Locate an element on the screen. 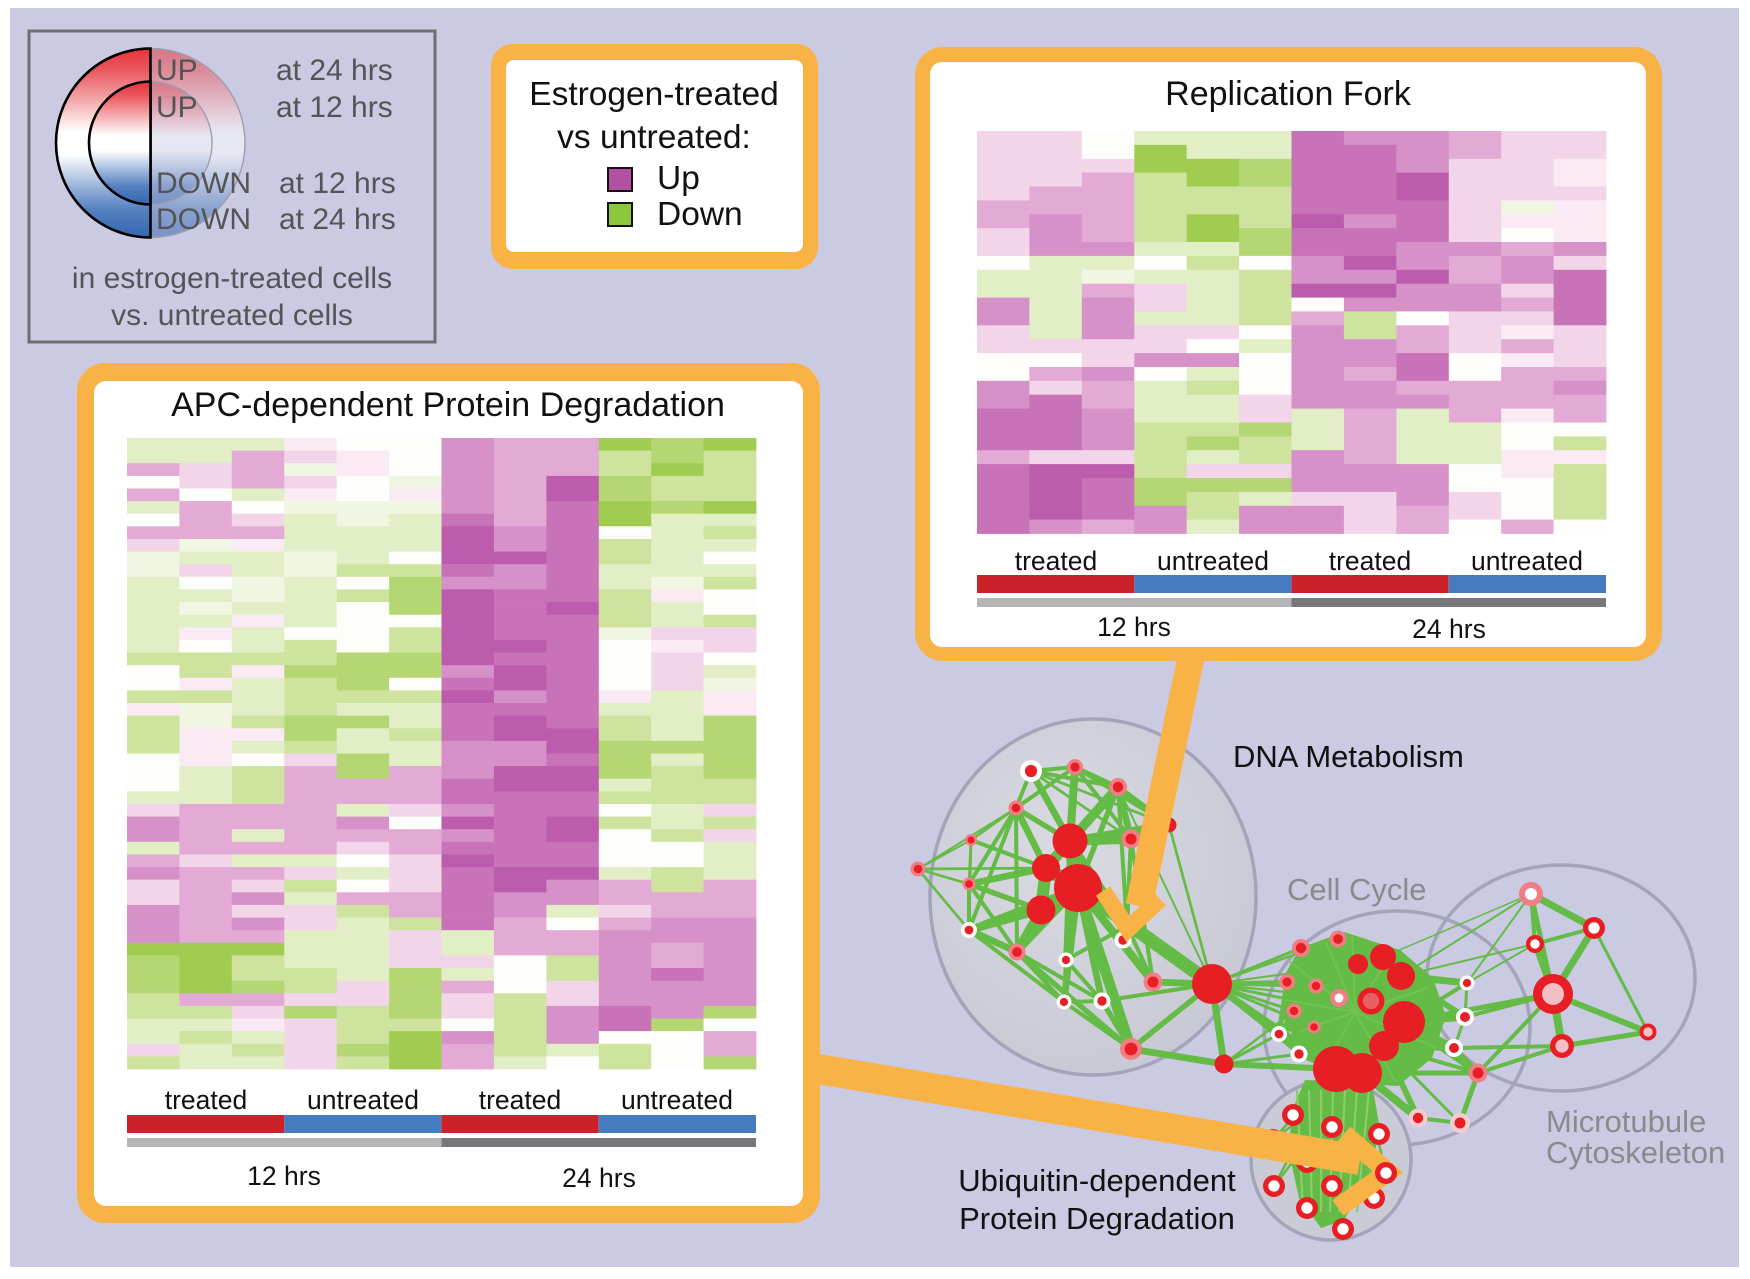  svg-text: vs. untreated cells is located at coordinates (232, 315).